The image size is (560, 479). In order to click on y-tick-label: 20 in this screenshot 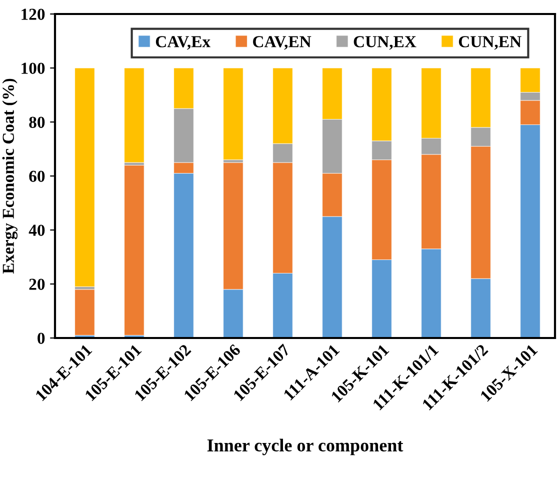, I will do `click(37, 284)`.